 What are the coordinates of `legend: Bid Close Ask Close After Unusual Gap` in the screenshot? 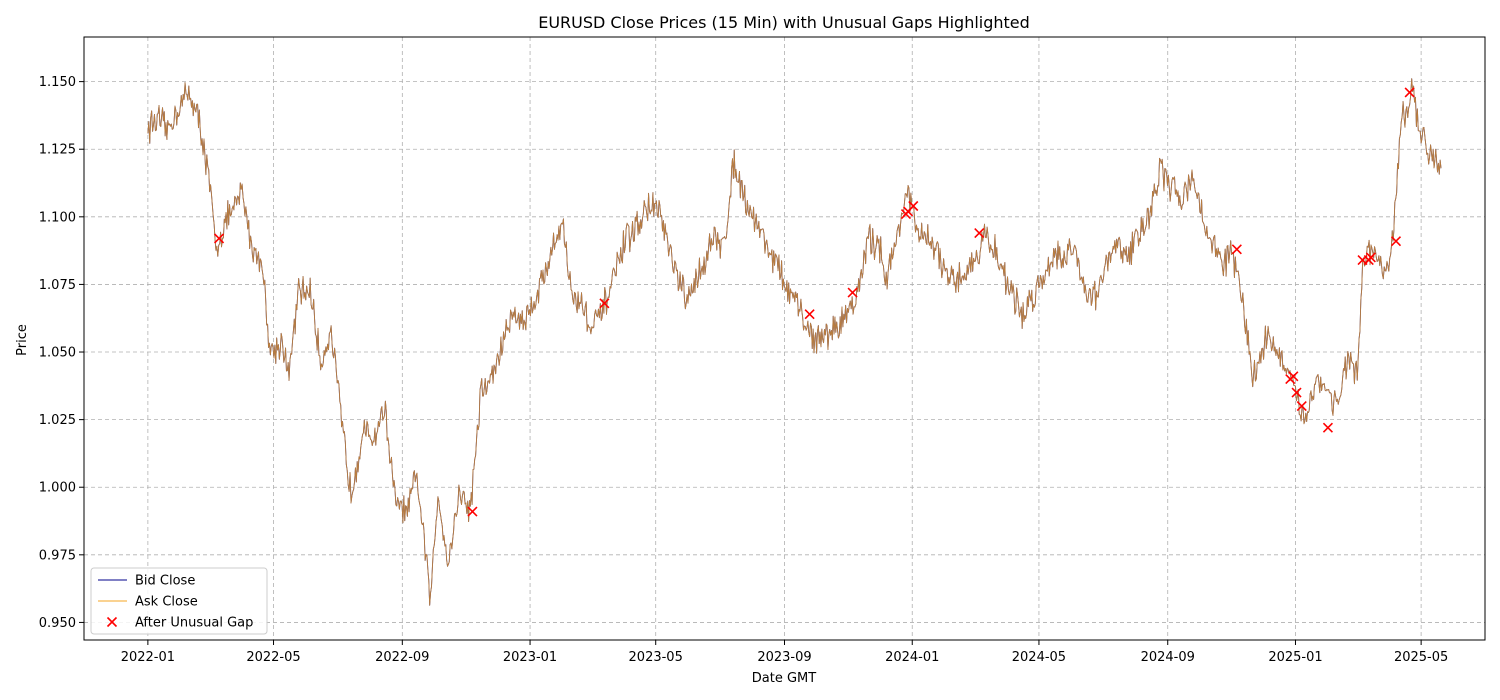 It's located at (179, 601).